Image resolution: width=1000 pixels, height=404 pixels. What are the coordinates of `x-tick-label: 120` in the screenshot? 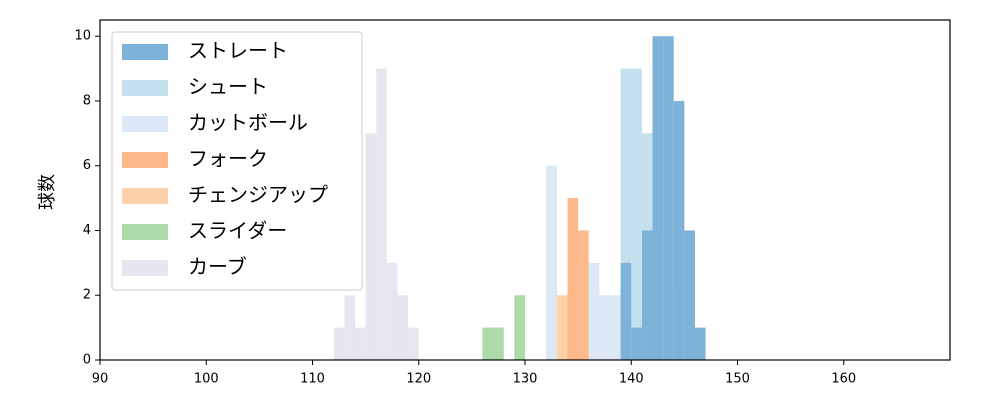 It's located at (418, 379).